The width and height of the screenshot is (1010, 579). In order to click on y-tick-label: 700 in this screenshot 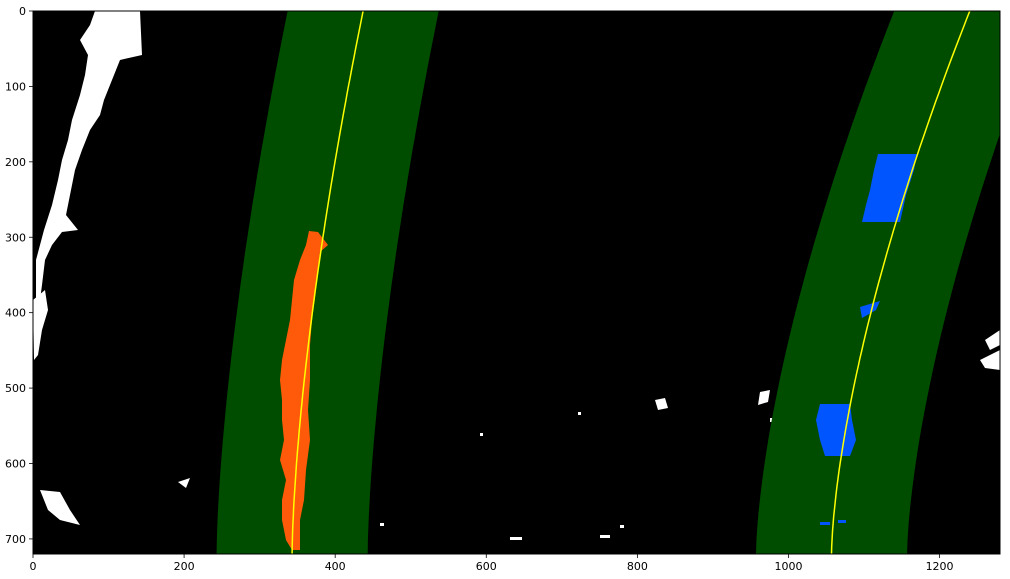, I will do `click(15, 539)`.